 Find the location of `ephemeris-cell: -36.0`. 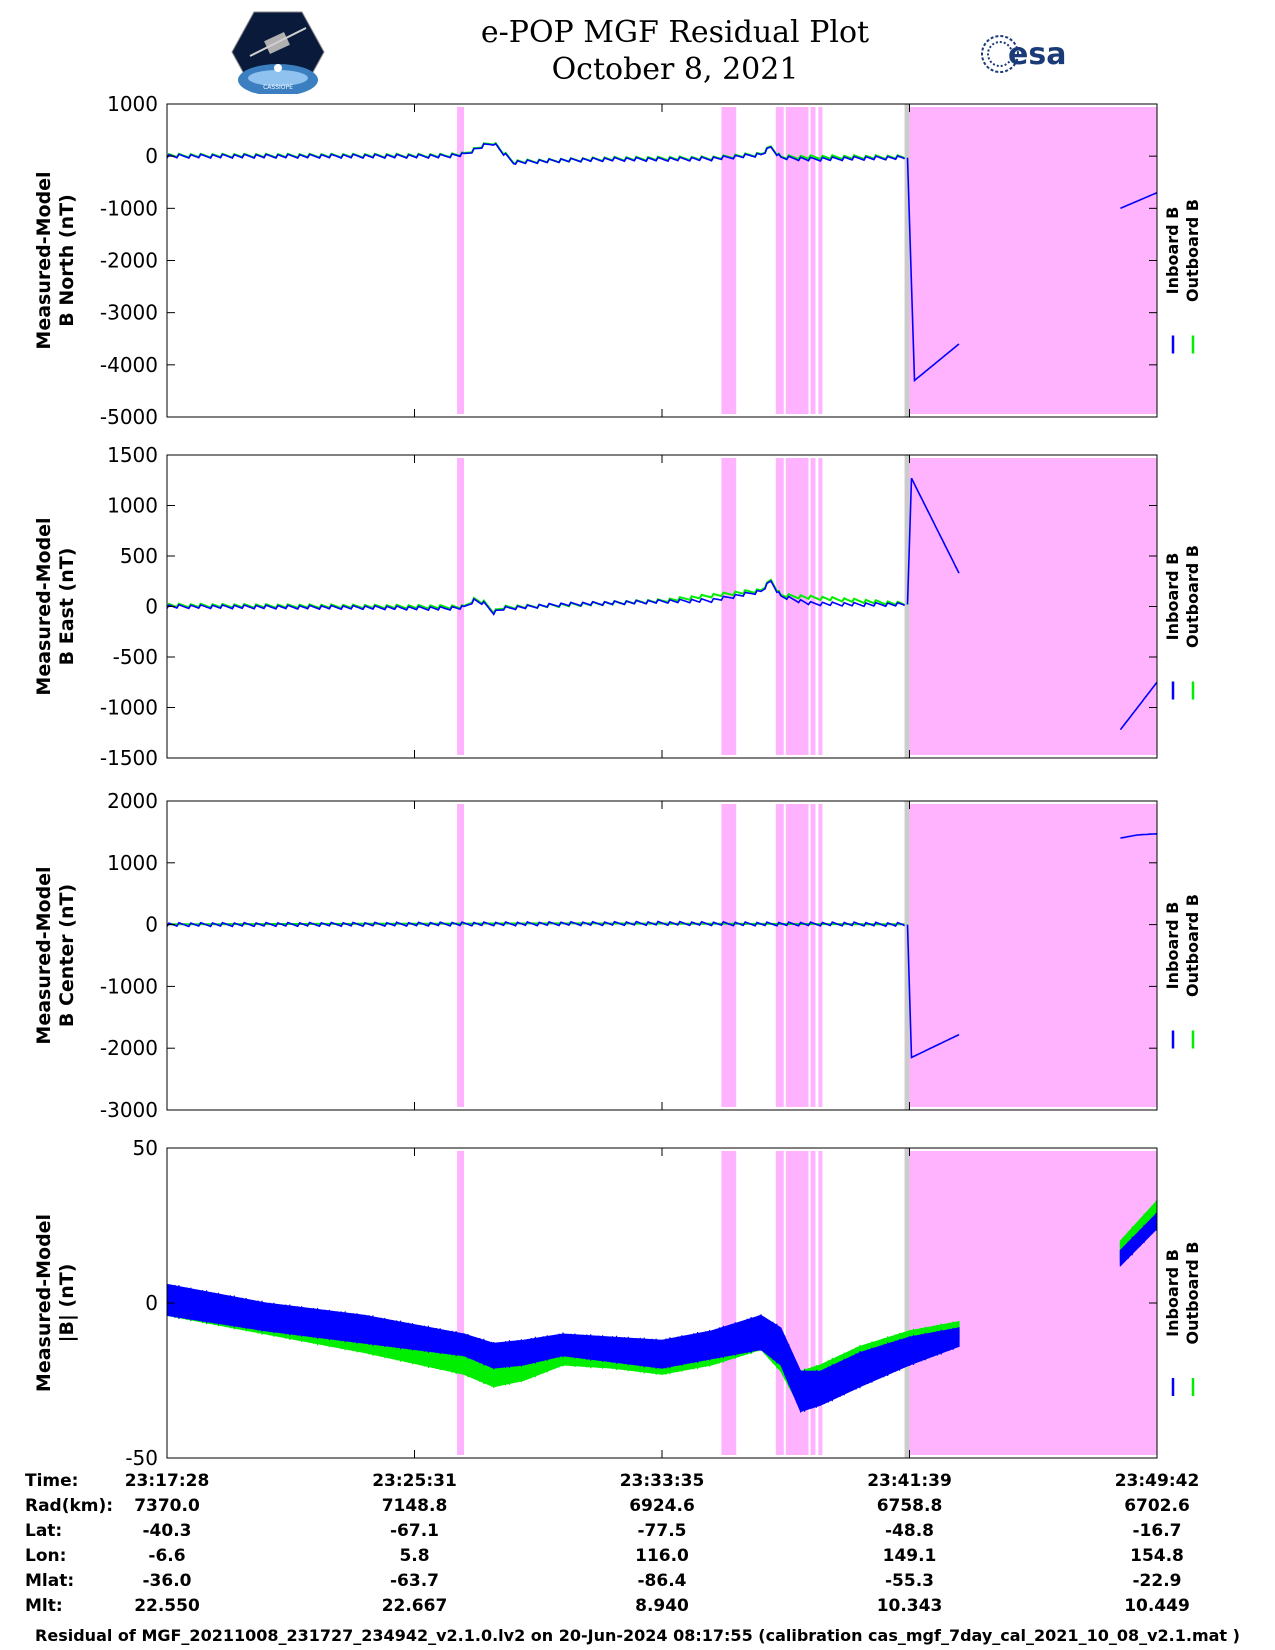

ephemeris-cell: -36.0 is located at coordinates (167, 1581).